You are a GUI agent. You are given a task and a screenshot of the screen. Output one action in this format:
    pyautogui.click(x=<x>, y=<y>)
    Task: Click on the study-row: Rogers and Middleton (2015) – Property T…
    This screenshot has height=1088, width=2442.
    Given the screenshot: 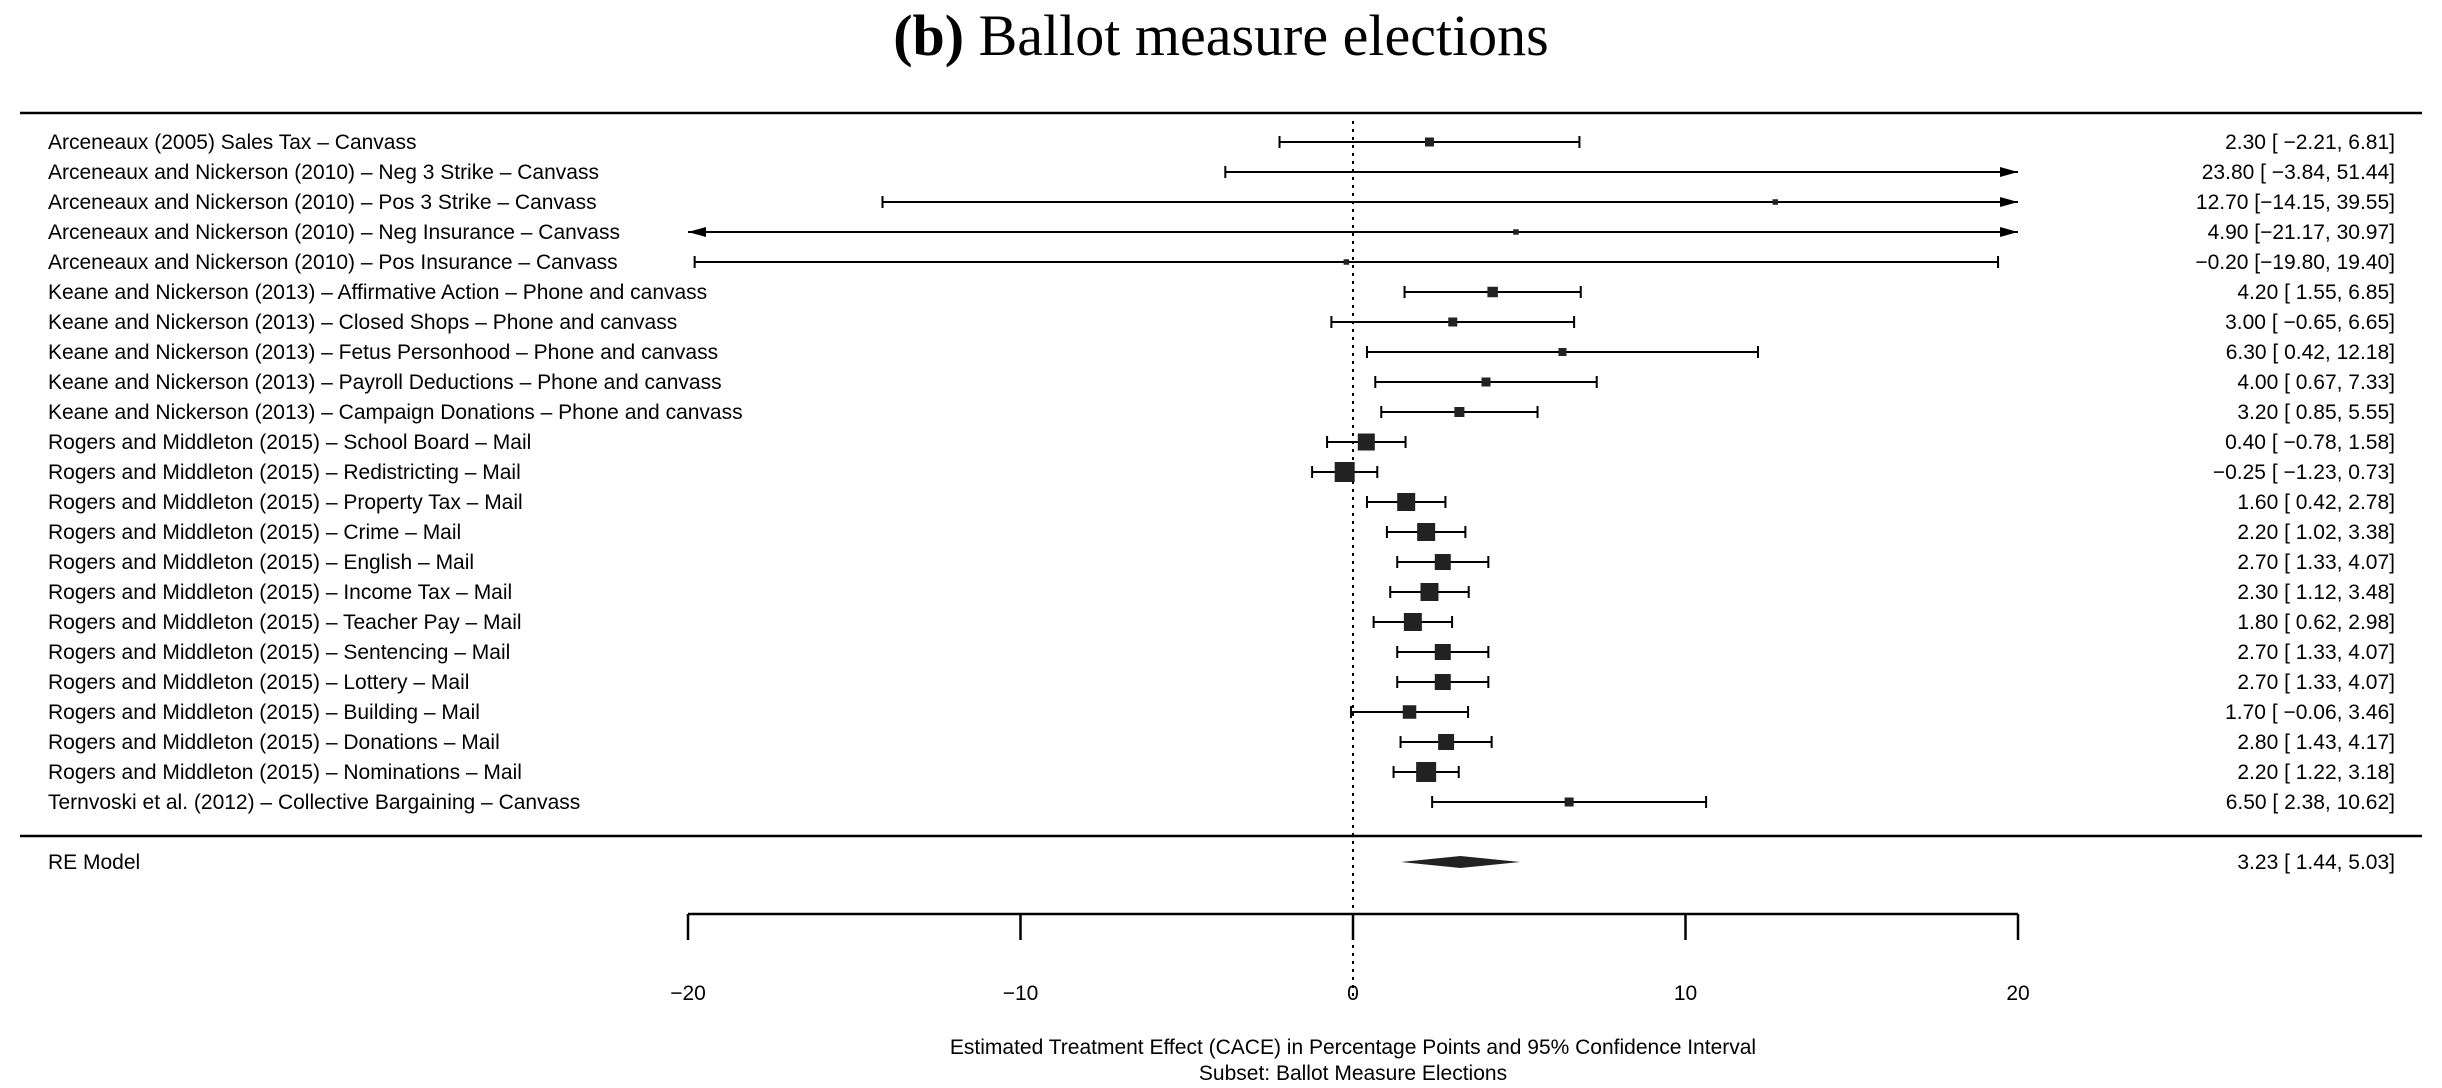 What is the action you would take?
    pyautogui.click(x=1221, y=502)
    